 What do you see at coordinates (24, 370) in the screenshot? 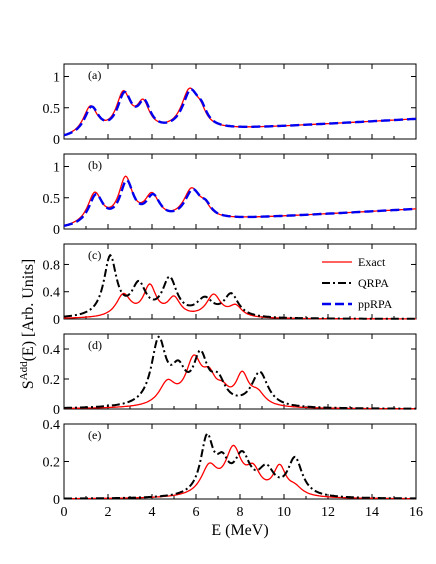
I see `y-axis-title-superscript: Add` at bounding box center [24, 370].